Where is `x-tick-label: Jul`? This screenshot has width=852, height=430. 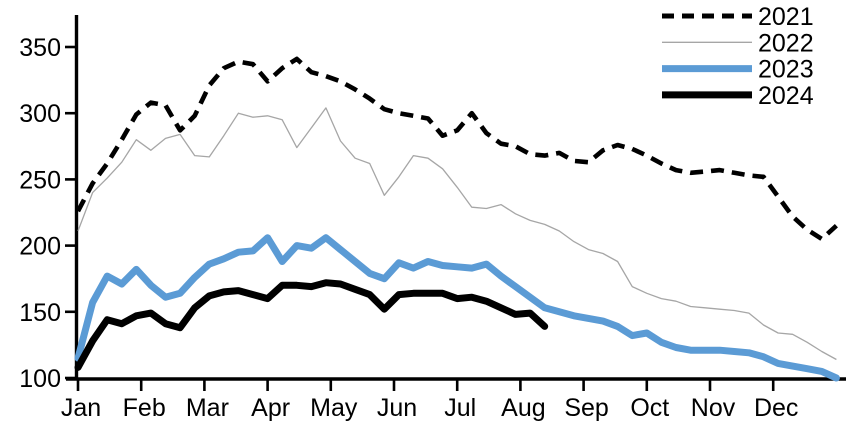
x-tick-label: Jul is located at coordinates (460, 408).